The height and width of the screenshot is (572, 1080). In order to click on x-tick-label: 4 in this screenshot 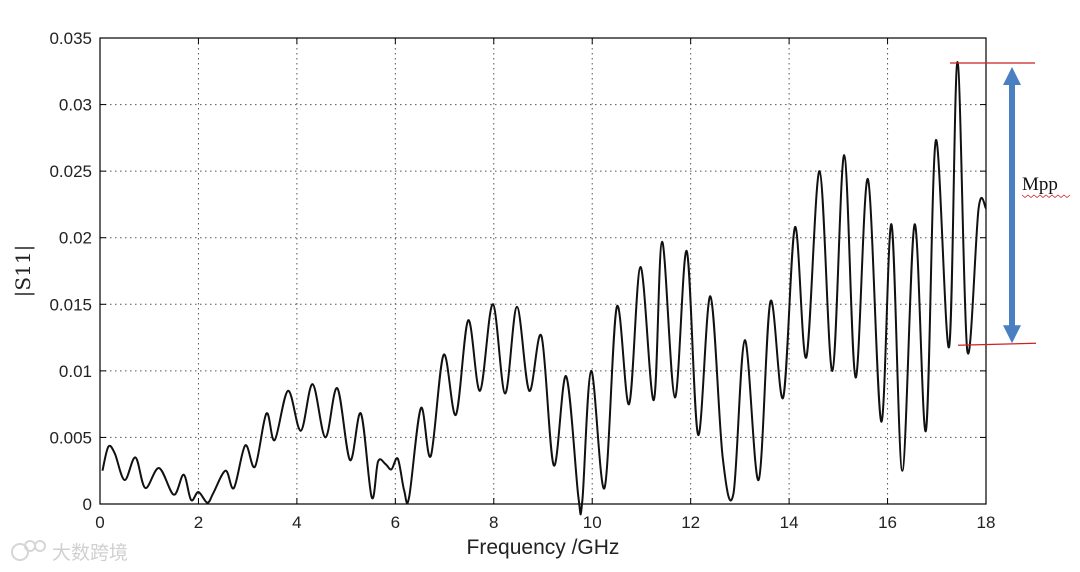, I will do `click(296, 522)`.